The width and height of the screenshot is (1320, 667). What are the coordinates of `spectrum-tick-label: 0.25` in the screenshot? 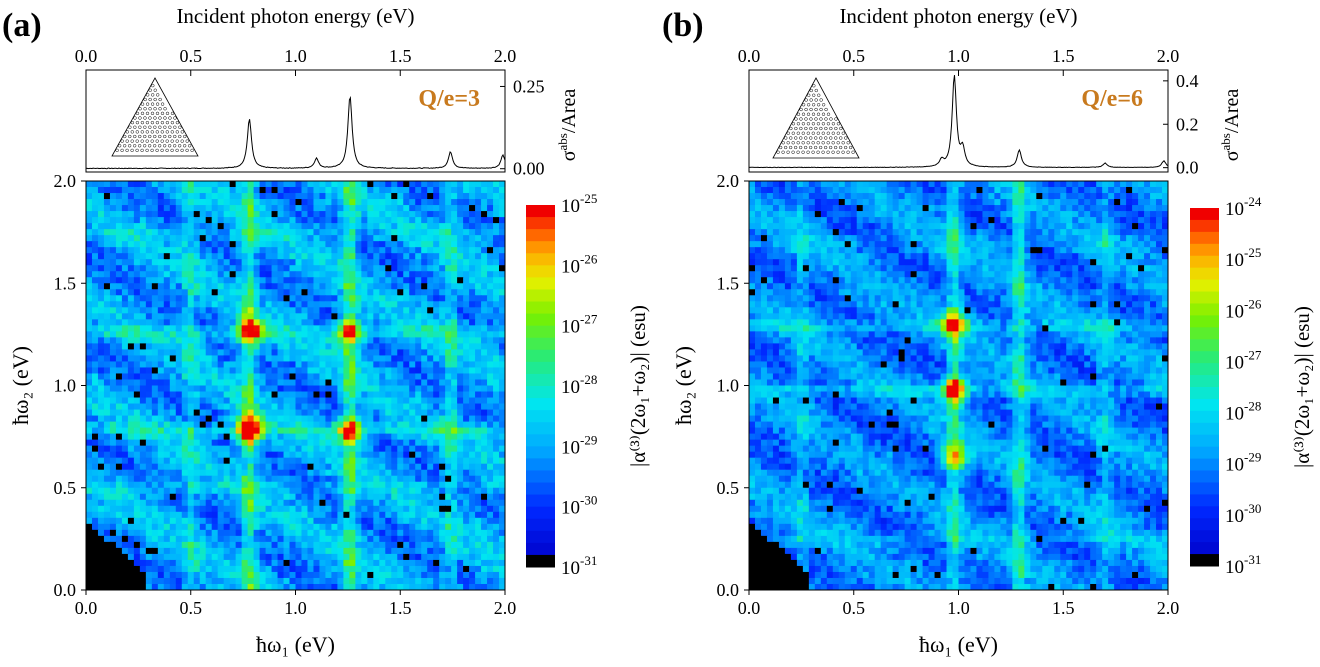 It's located at (529, 86).